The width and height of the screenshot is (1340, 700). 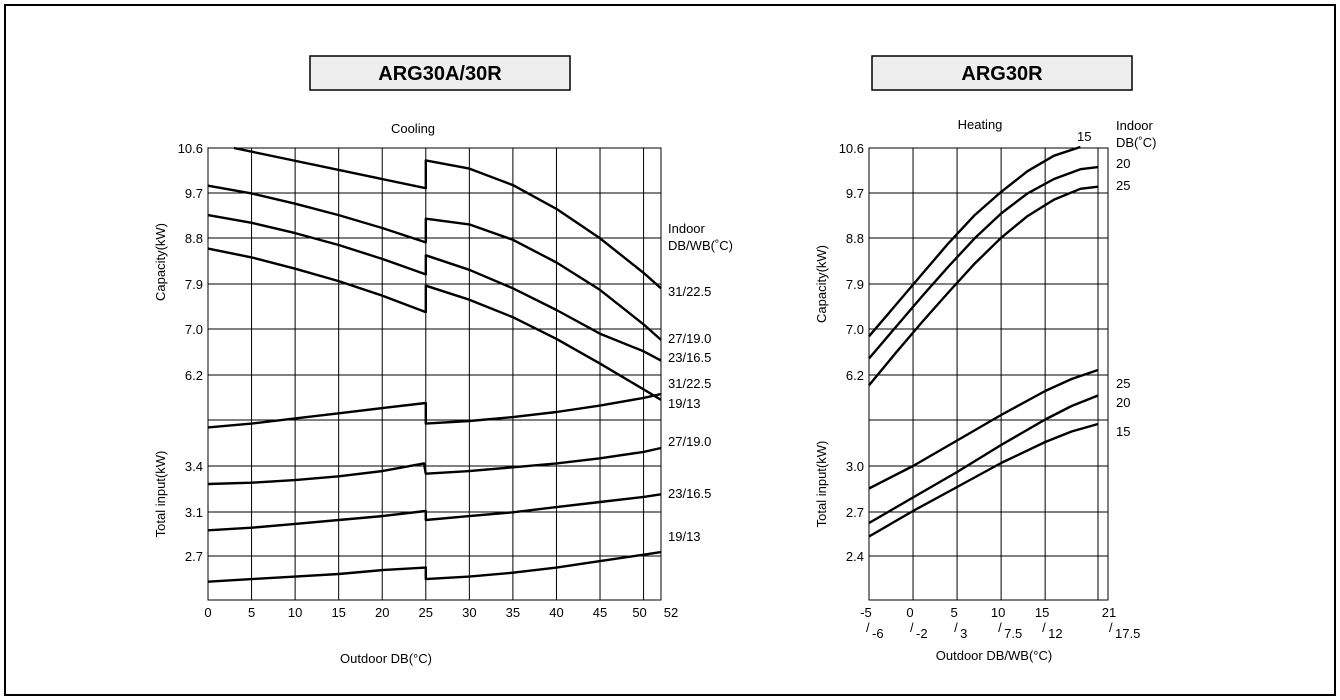 I want to click on cooling-capacity-axis-label: Capacity(kW), so click(x=160, y=262).